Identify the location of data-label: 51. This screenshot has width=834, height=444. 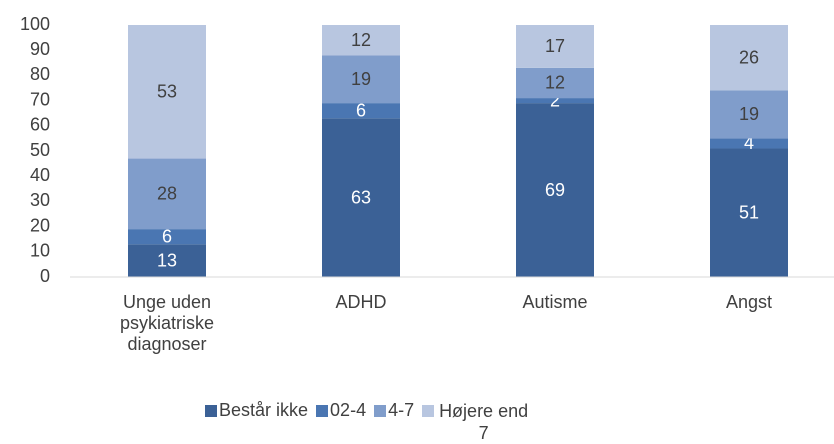
(749, 212).